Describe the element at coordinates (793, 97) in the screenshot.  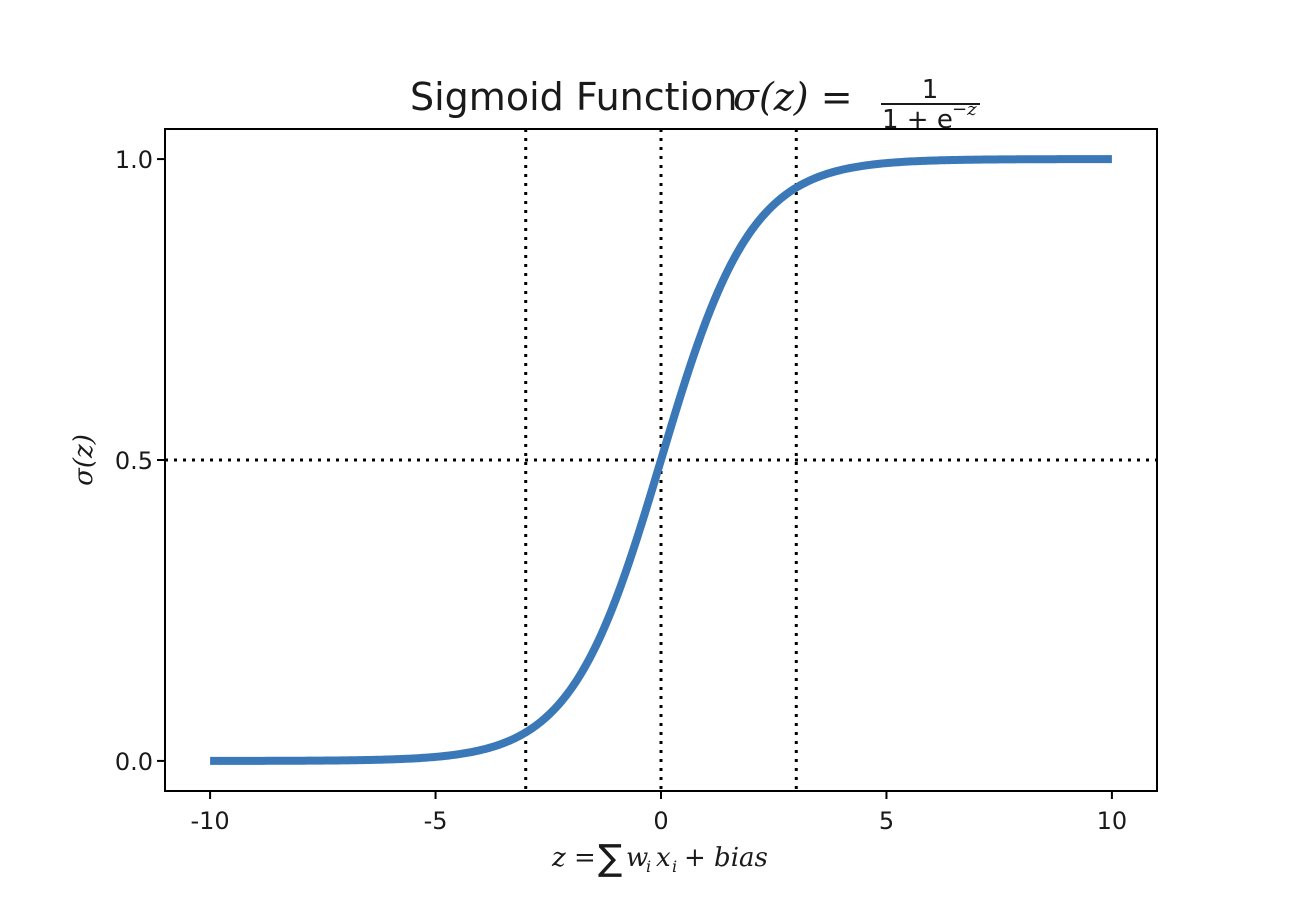
I see `title-lhs: σ(z) =` at that location.